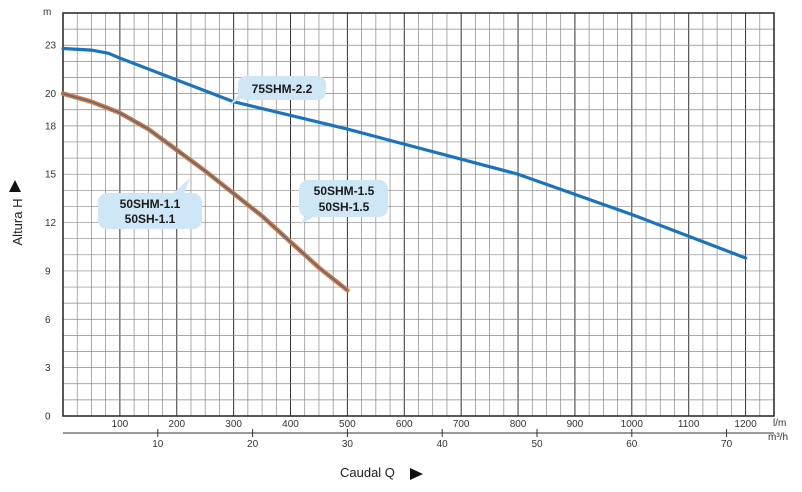 Image resolution: width=802 pixels, height=492 pixels. I want to click on series-label-50shm-1-1: 50SHM-1.1, so click(150, 204).